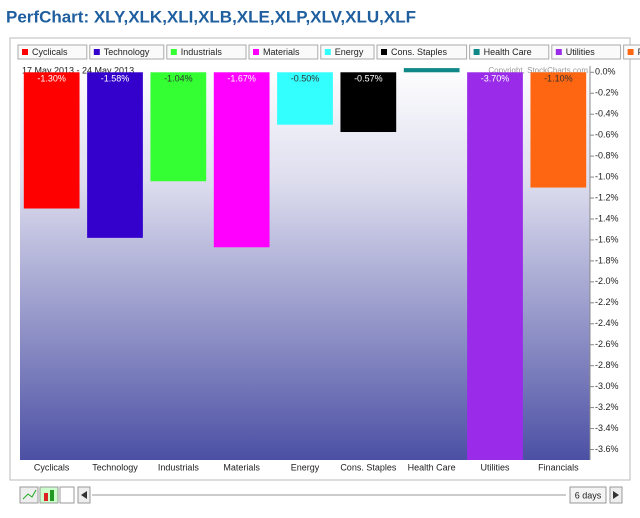 The image size is (640, 518). What do you see at coordinates (607, 449) in the screenshot?
I see `y-tick-label: -3.6%` at bounding box center [607, 449].